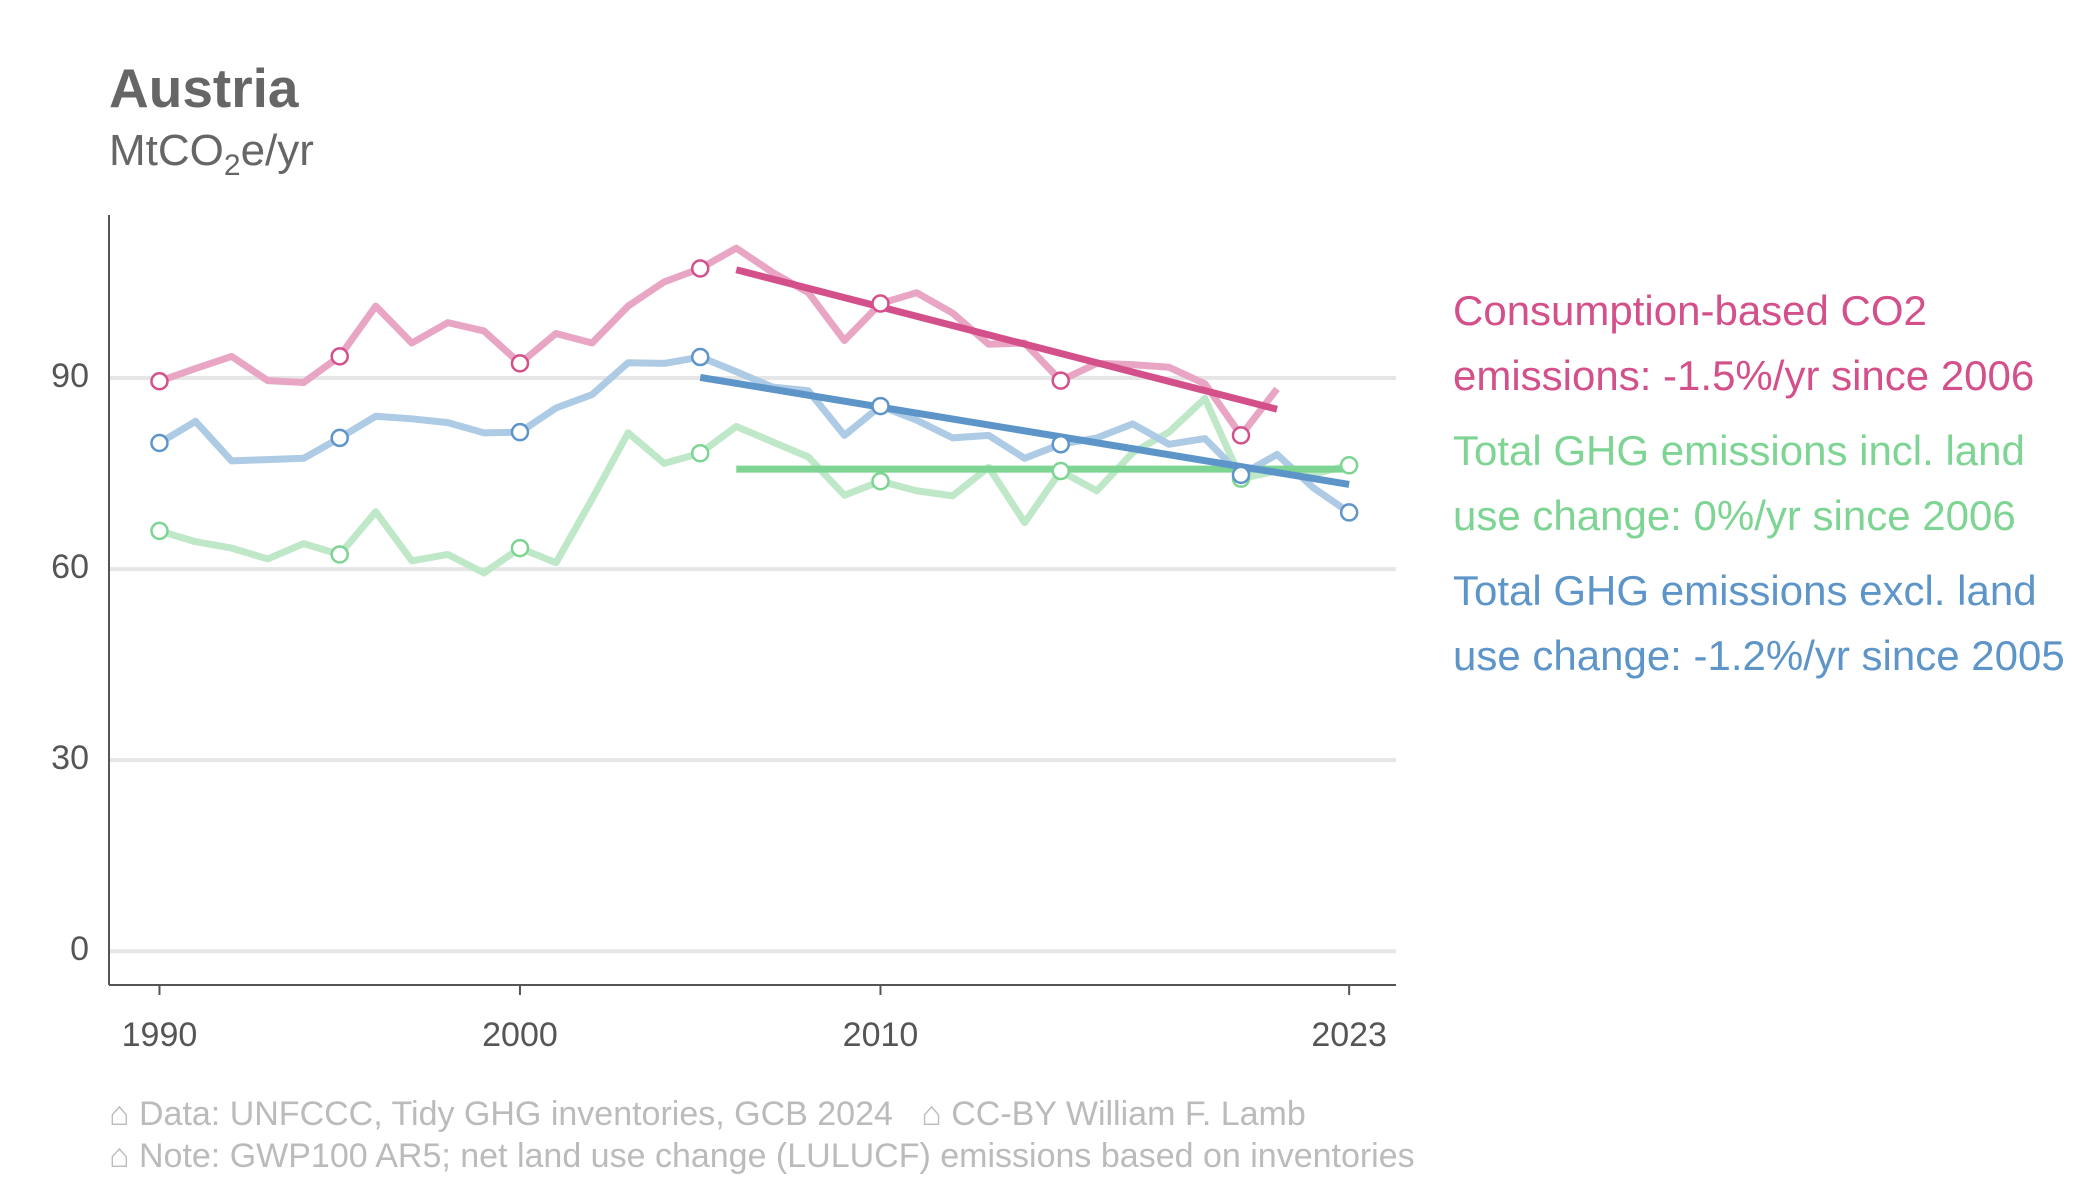  Describe the element at coordinates (204, 88) in the screenshot. I see `chart-title: Austria` at that location.